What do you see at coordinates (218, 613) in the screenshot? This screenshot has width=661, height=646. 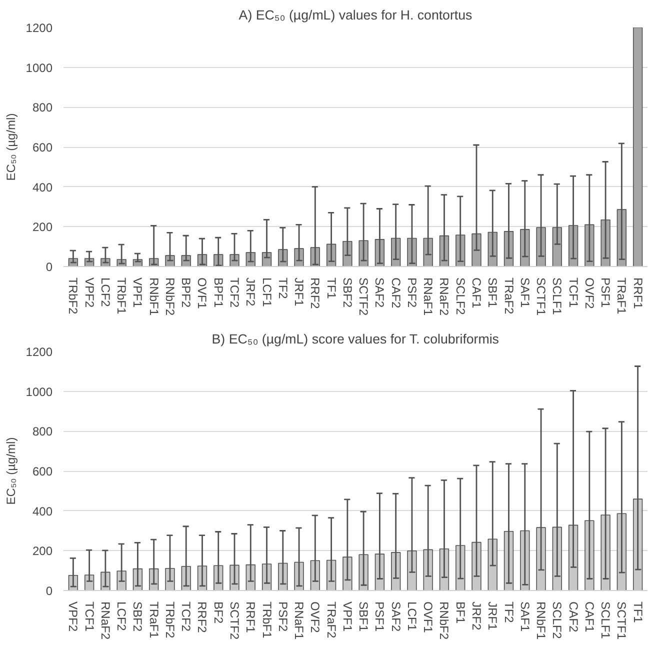 I see `x-tick-label: BF2` at bounding box center [218, 613].